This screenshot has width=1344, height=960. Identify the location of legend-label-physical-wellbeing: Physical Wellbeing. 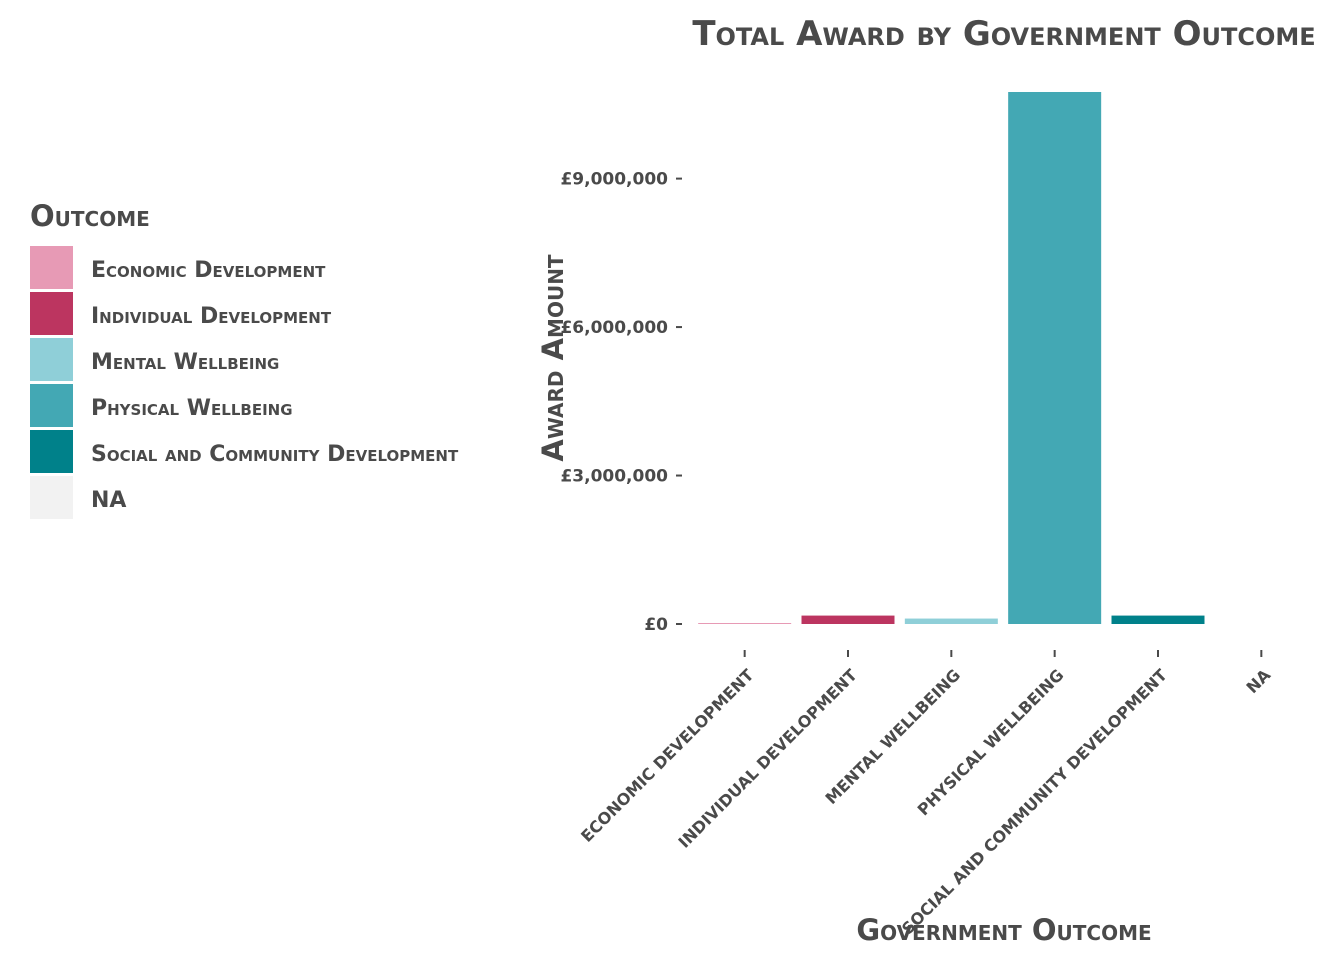
(192, 408).